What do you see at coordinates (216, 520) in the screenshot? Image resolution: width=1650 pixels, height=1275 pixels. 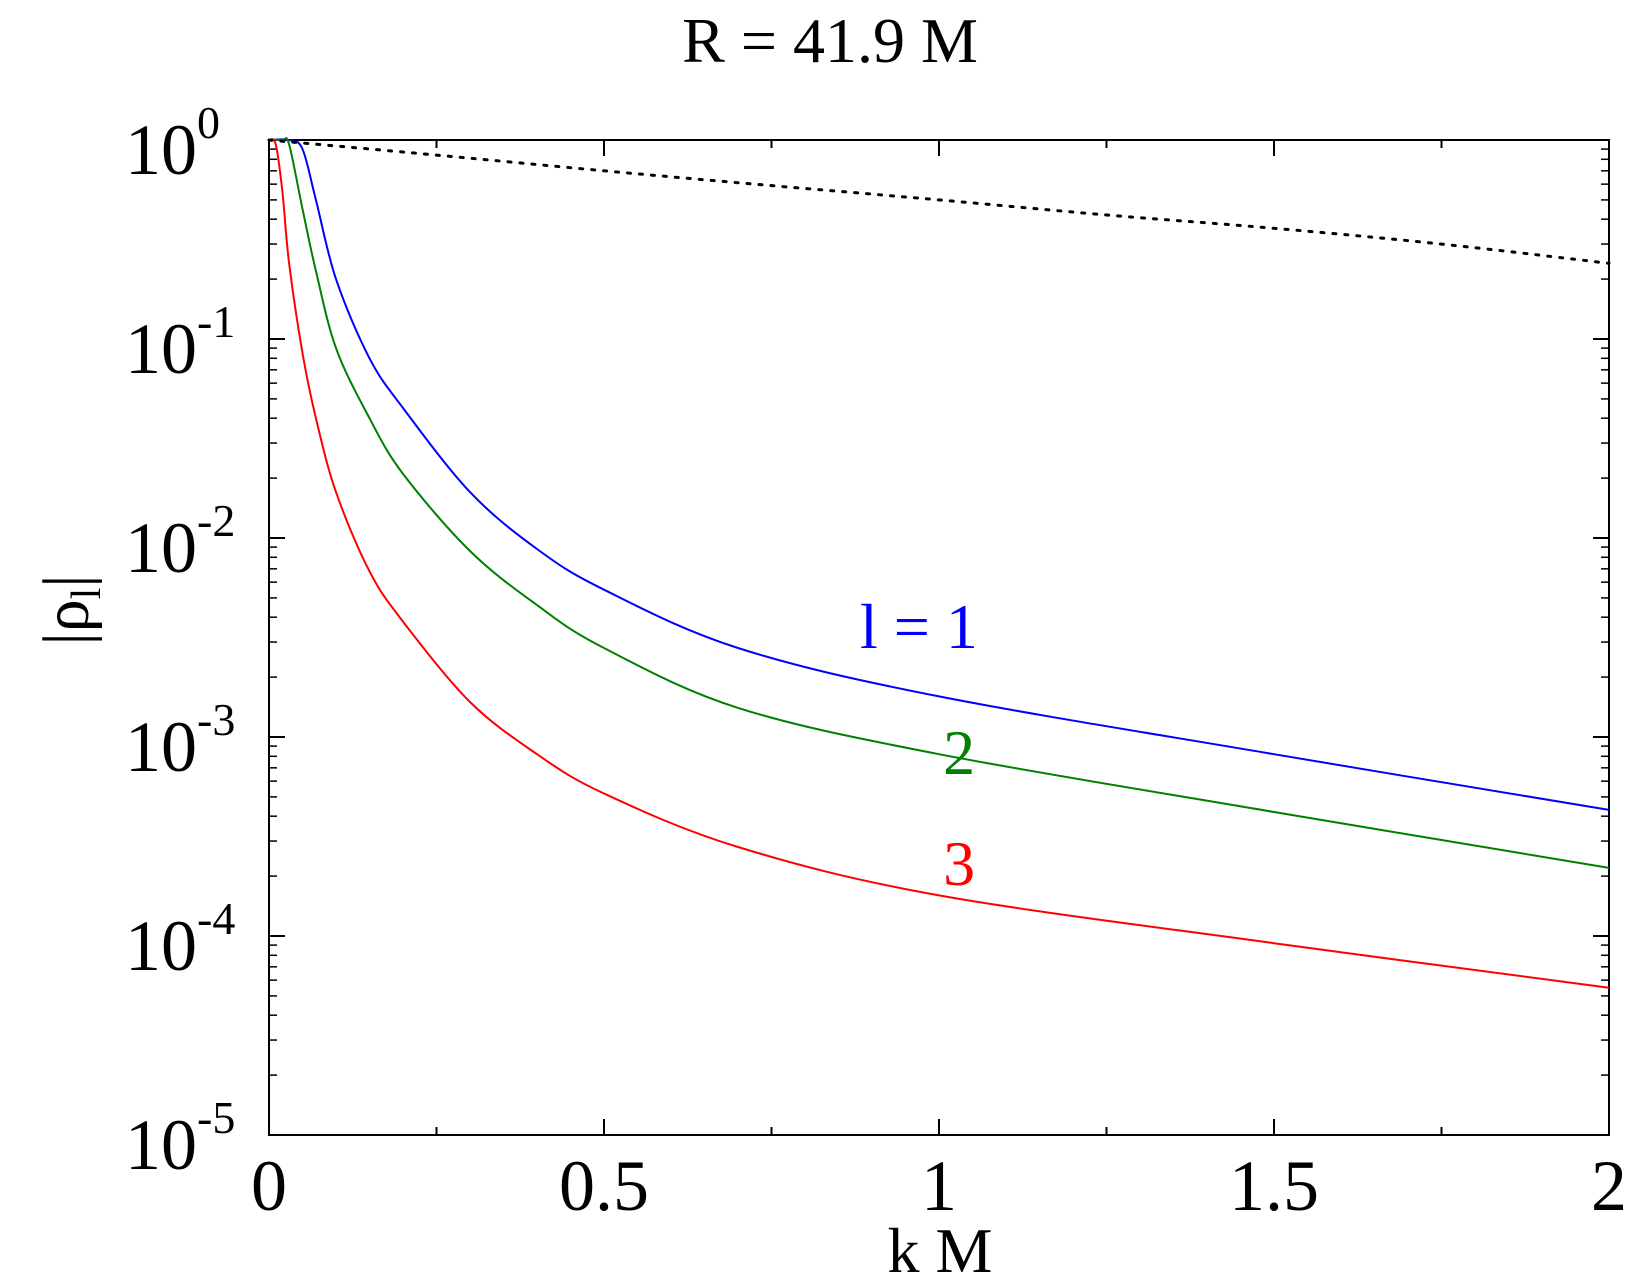 I see `y-tick-exp: -2` at bounding box center [216, 520].